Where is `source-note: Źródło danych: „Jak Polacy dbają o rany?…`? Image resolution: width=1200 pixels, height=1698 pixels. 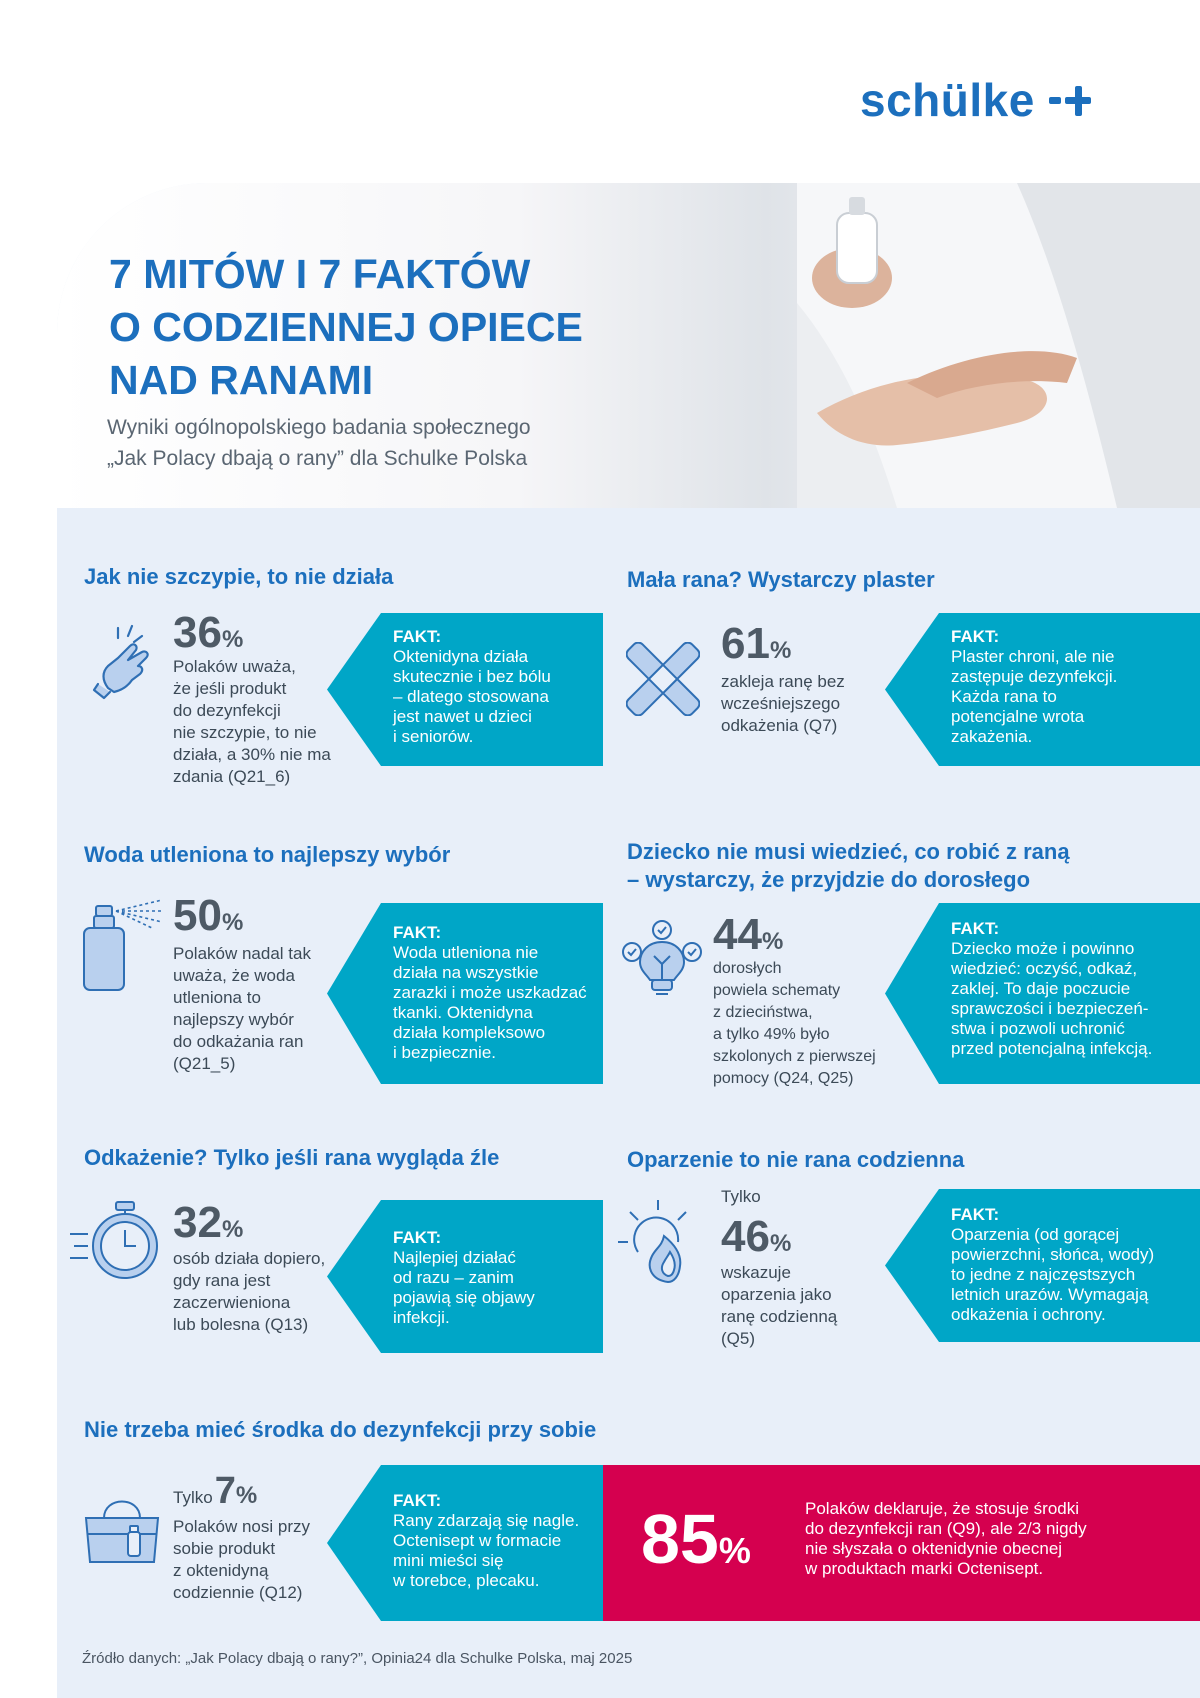 source-note: Źródło danych: „Jak Polacy dbają o rany?… is located at coordinates (357, 1658).